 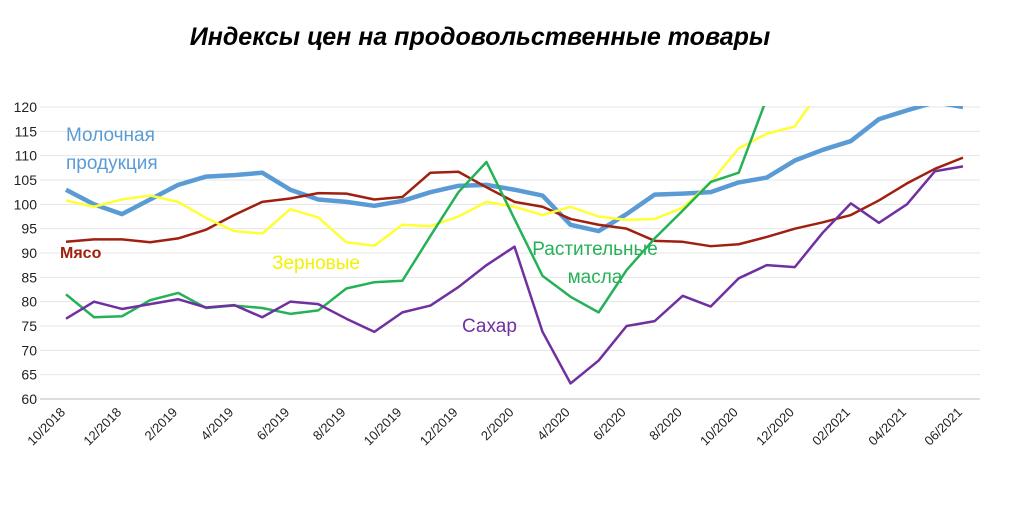 I want to click on y-tick-label: 65, so click(x=29, y=375).